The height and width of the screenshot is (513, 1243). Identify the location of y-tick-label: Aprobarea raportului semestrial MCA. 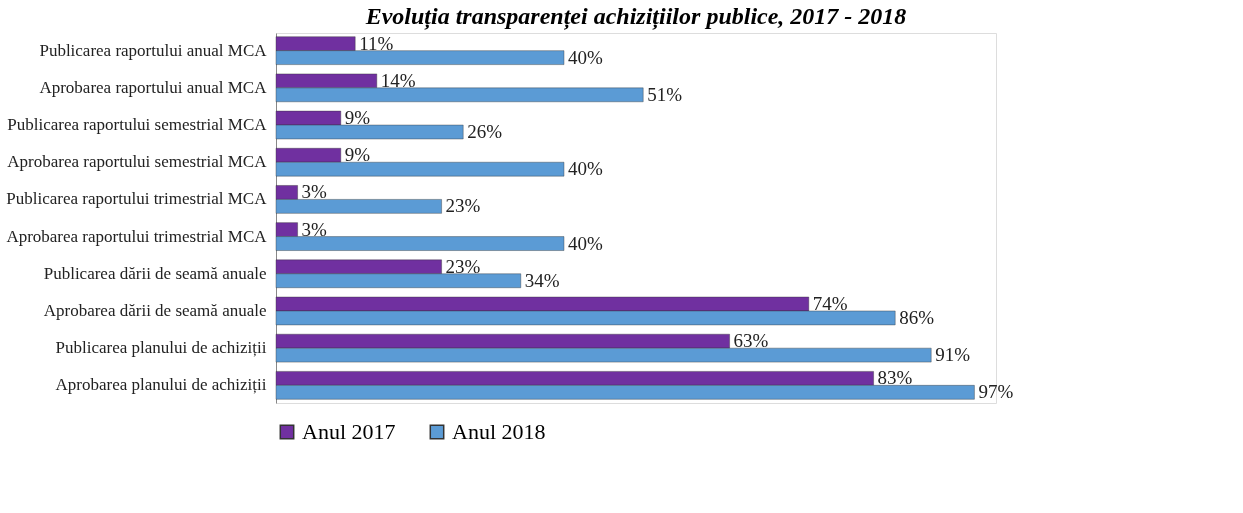
(137, 162).